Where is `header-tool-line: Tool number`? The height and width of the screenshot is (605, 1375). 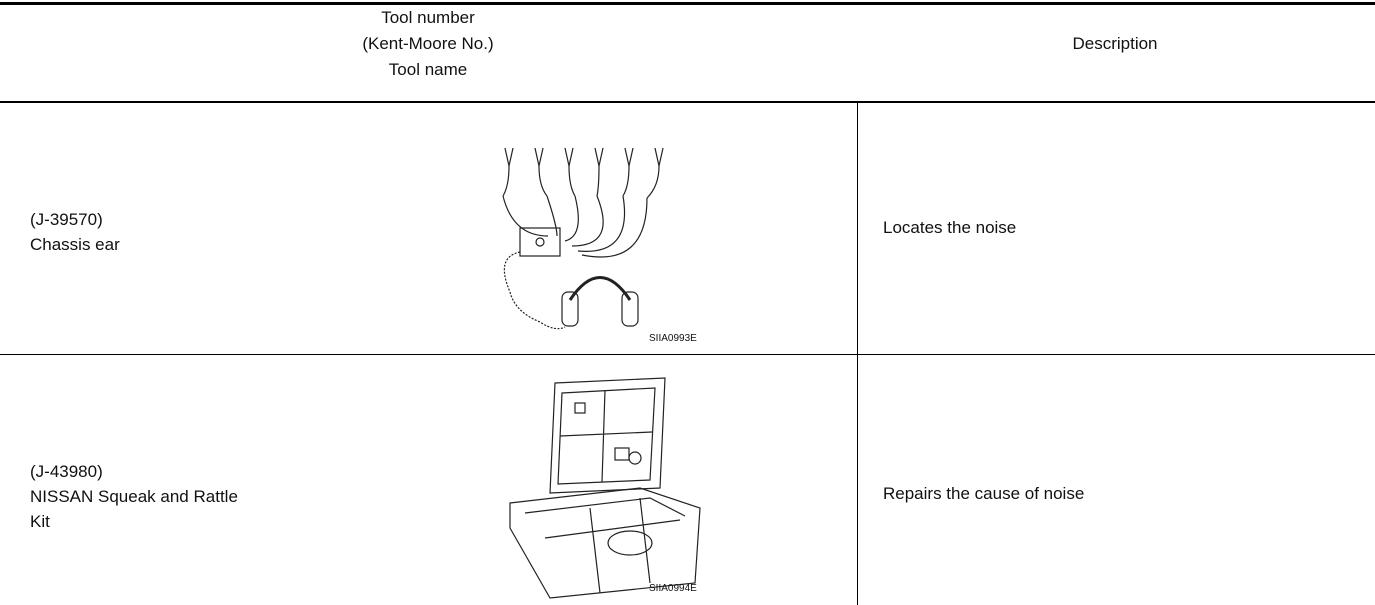
header-tool-line: Tool number is located at coordinates (428, 17).